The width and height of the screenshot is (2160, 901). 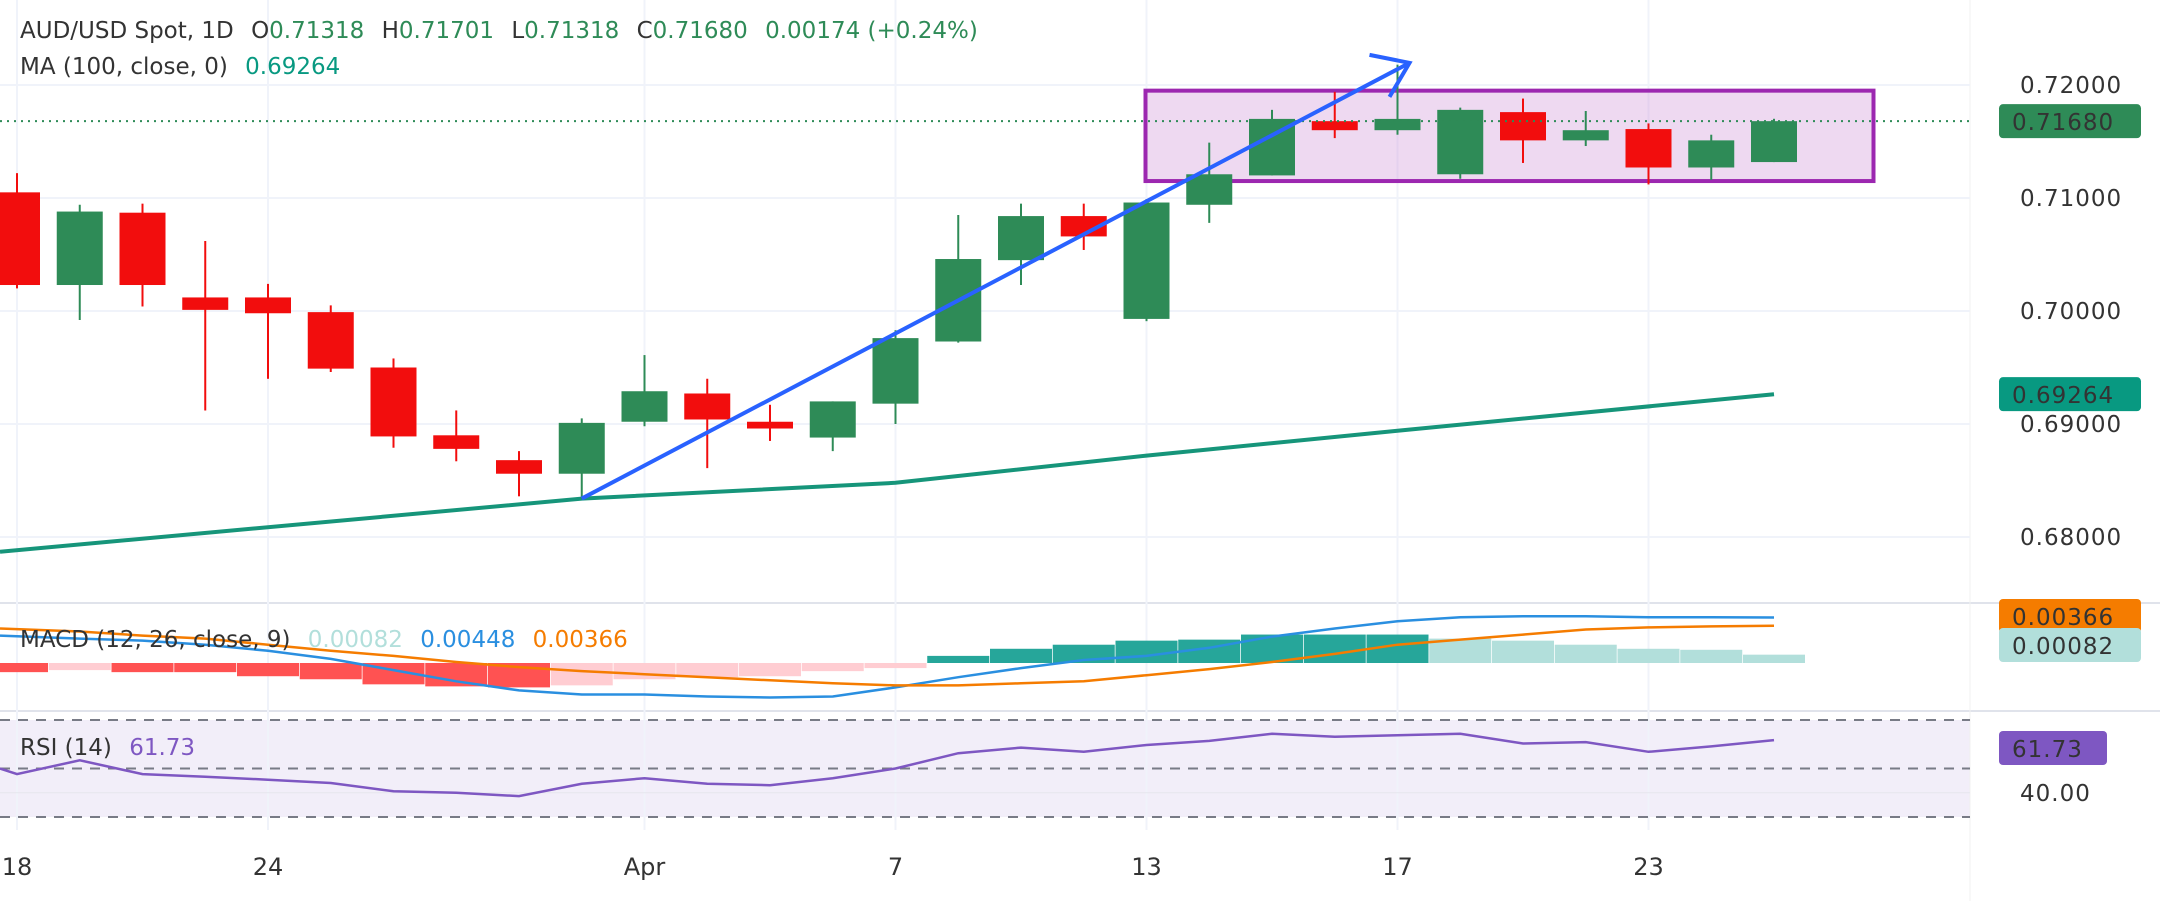 I want to click on close-label: C, so click(x=644, y=31).